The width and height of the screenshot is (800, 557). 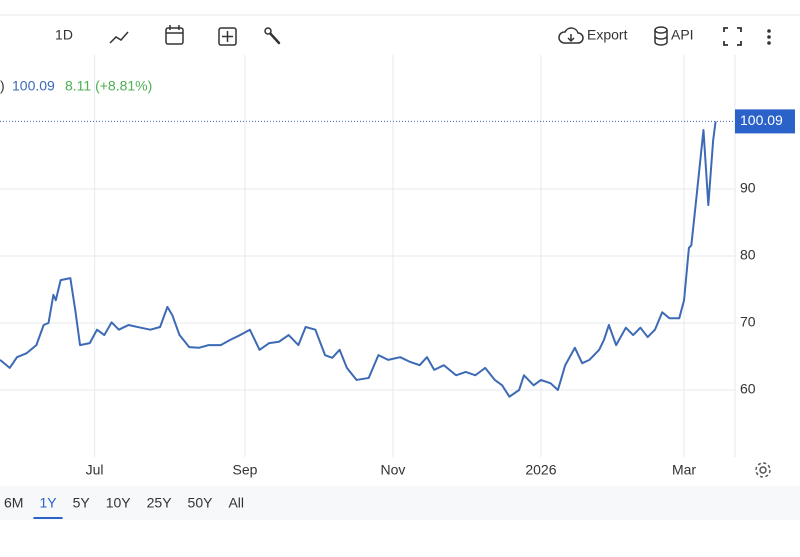 I want to click on y-tick-label: 70, so click(x=748, y=322).